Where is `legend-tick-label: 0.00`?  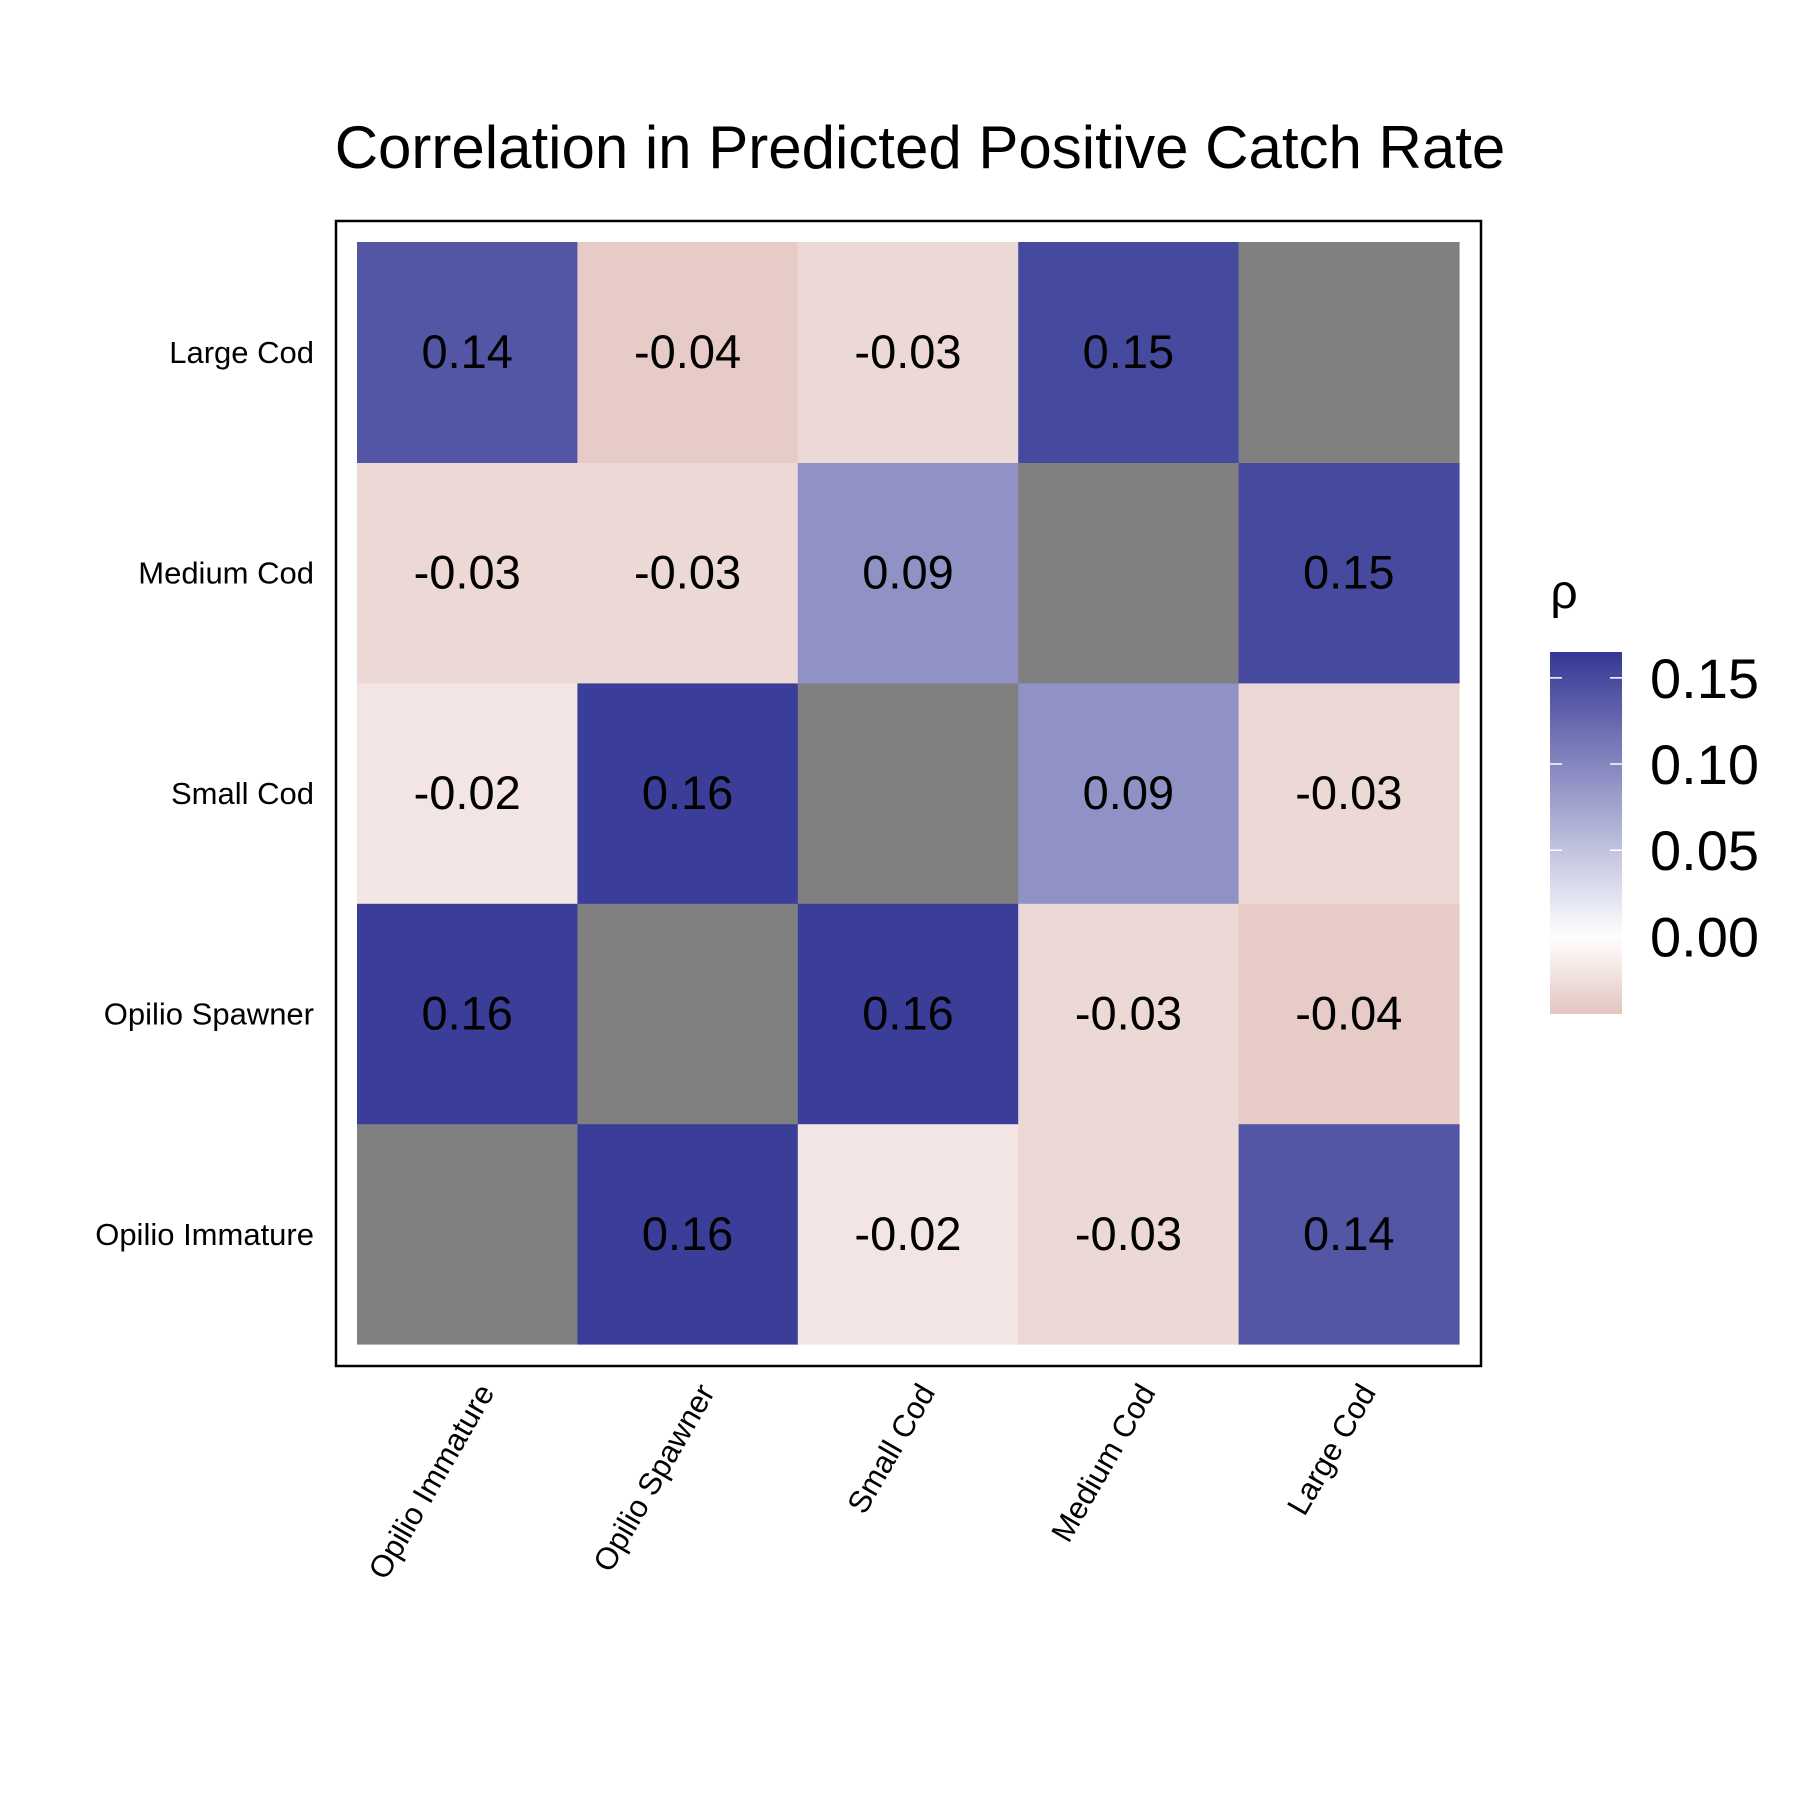
legend-tick-label: 0.00 is located at coordinates (1704, 936).